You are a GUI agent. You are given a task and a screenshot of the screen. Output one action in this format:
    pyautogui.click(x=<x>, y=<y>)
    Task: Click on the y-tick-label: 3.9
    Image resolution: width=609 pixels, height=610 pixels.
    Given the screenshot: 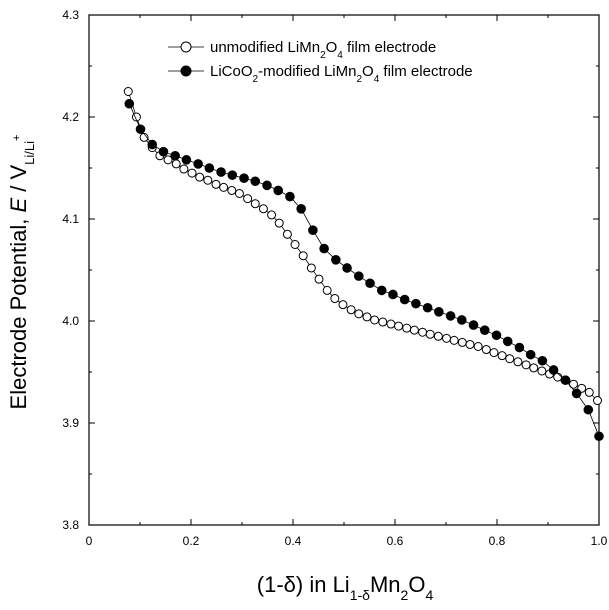 What is the action you would take?
    pyautogui.click(x=70, y=423)
    